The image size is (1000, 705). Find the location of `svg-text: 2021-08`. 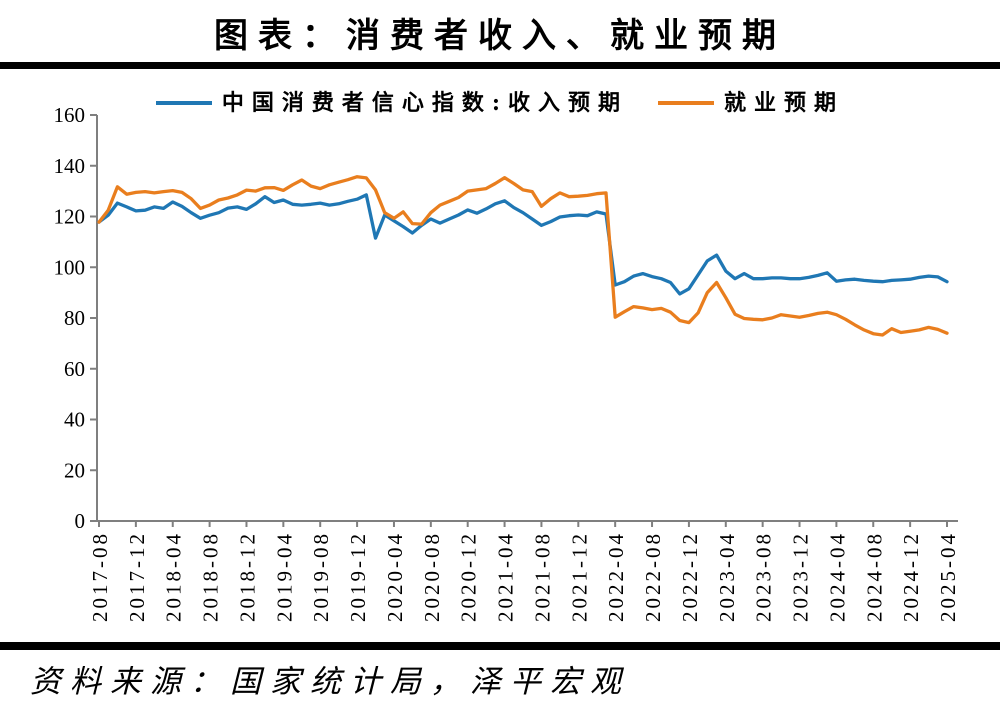

svg-text: 2021-08 is located at coordinates (542, 576).